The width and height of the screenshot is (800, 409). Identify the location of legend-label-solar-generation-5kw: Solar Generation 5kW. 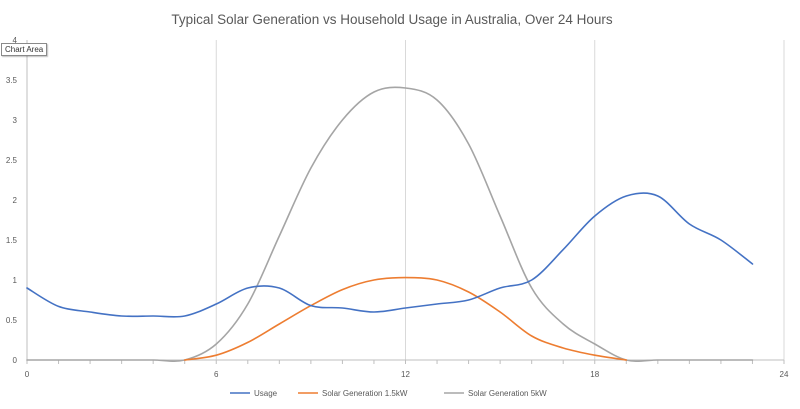
(507, 393).